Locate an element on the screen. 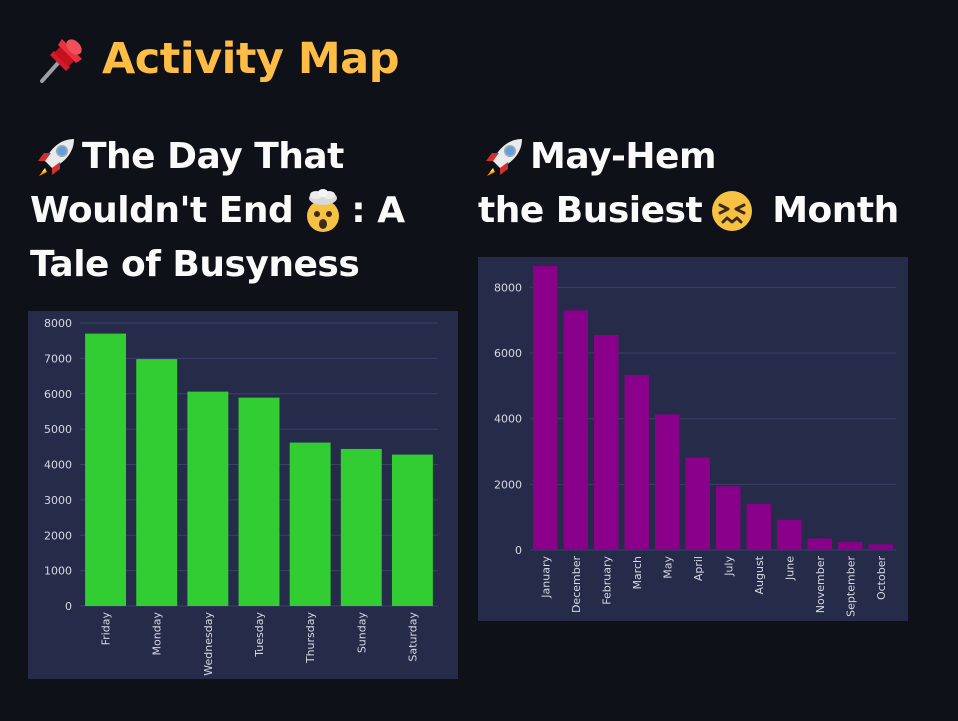 The width and height of the screenshot is (958, 721). x-tick-label: Saturday is located at coordinates (412, 637).